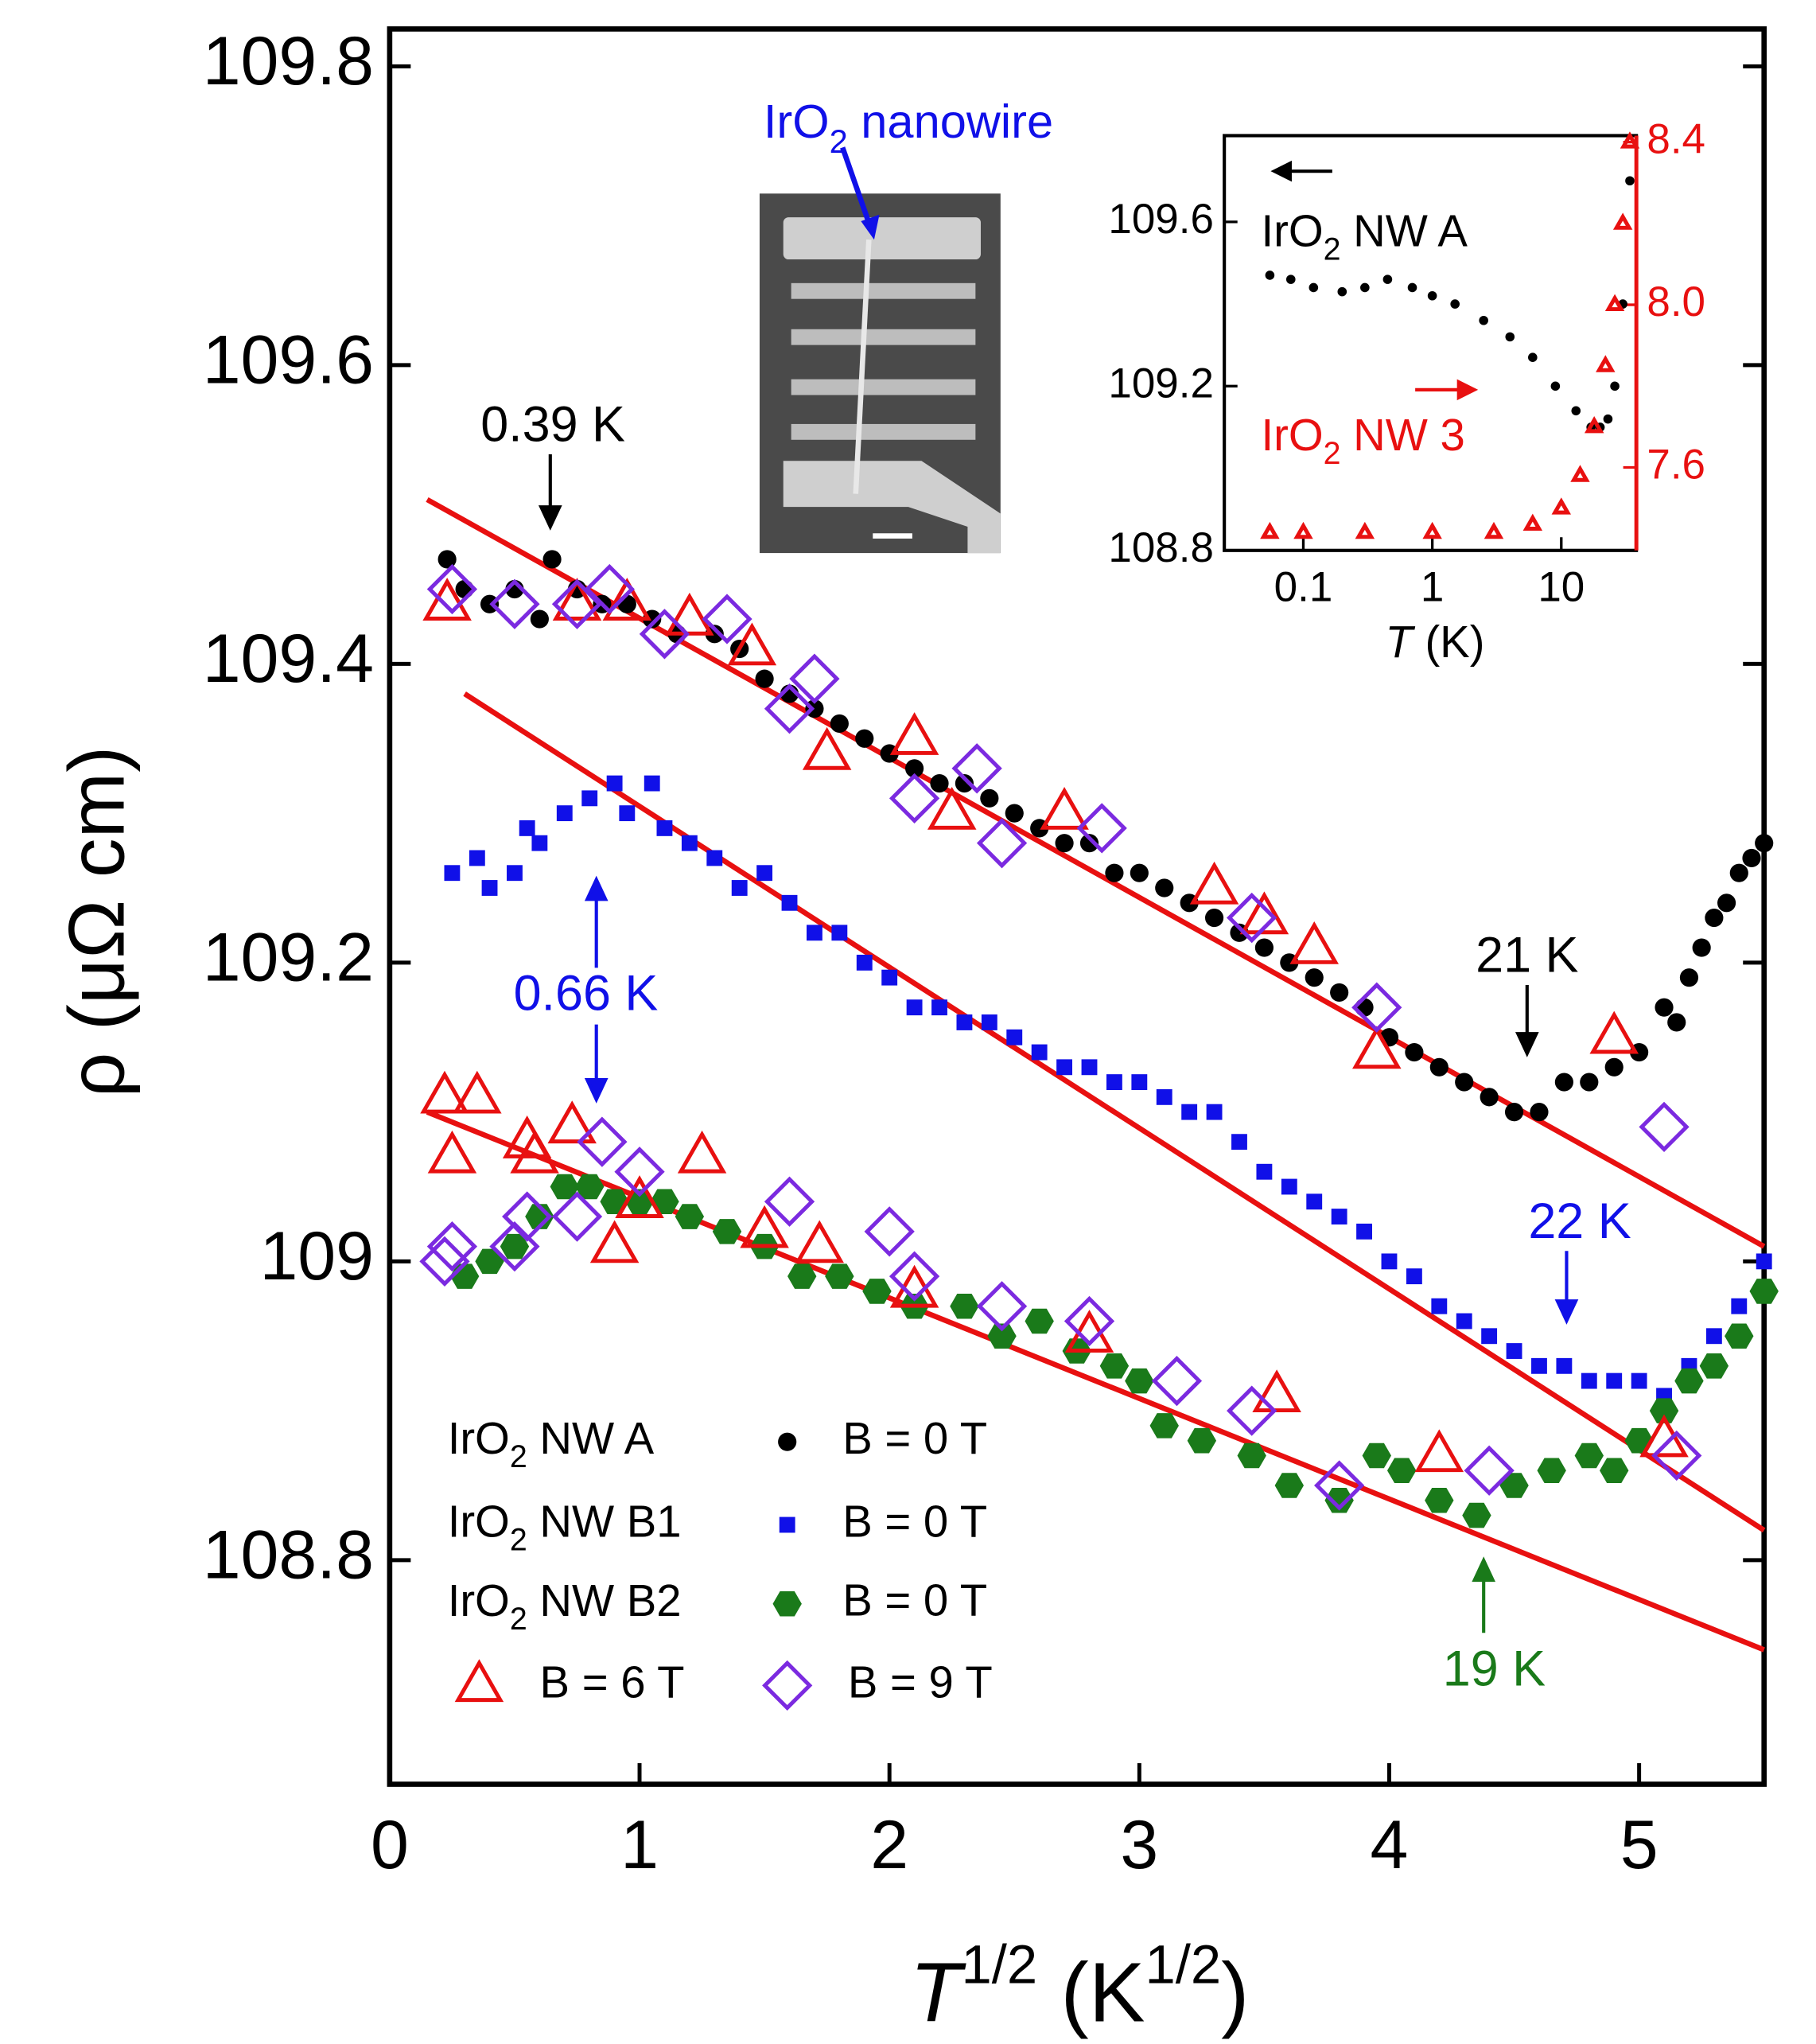 Image resolution: width=1816 pixels, height=2044 pixels. What do you see at coordinates (591, 1438) in the screenshot?
I see `legend-sample-part: NW A` at bounding box center [591, 1438].